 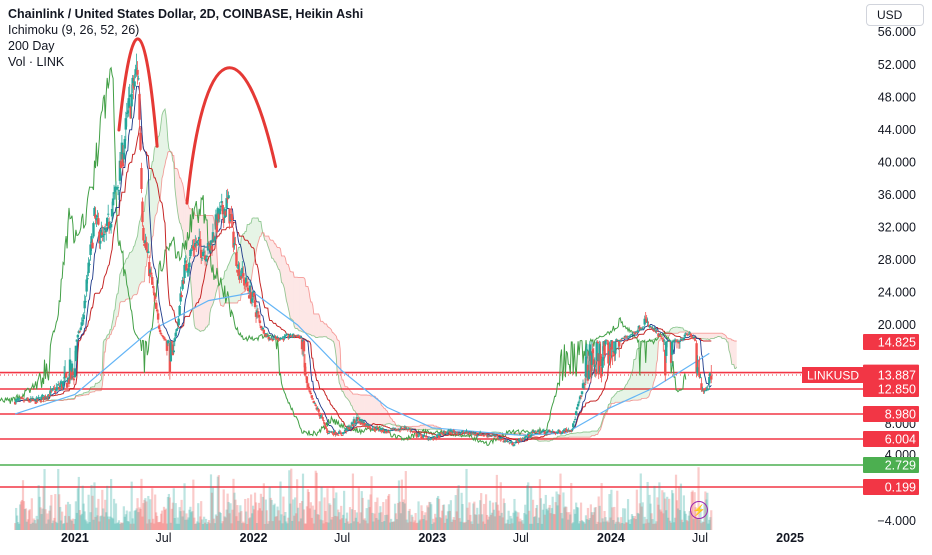 I want to click on currency-selector: USD, so click(x=895, y=15).